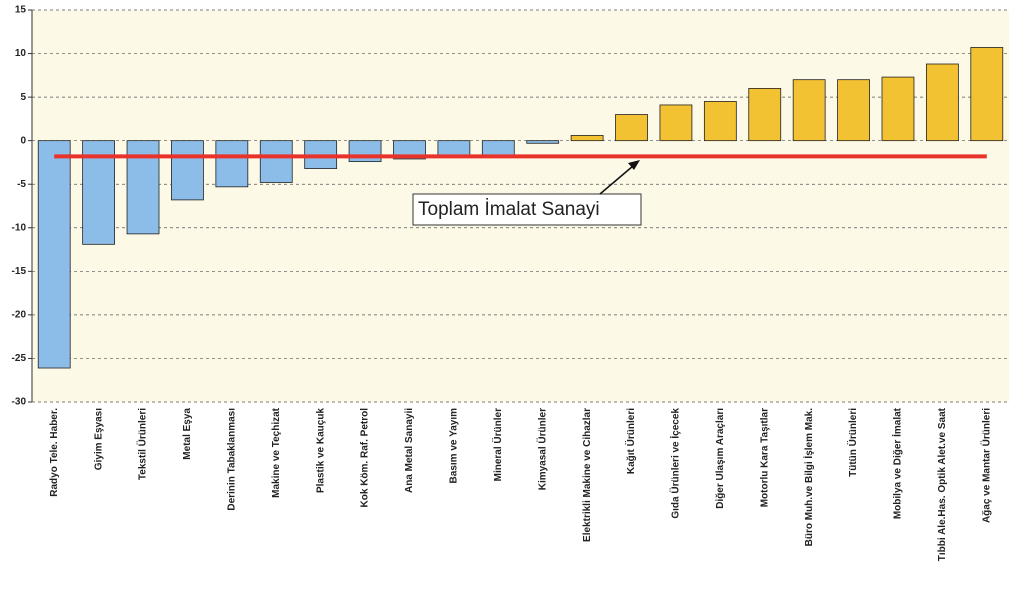  I want to click on annotation-box, so click(527, 209).